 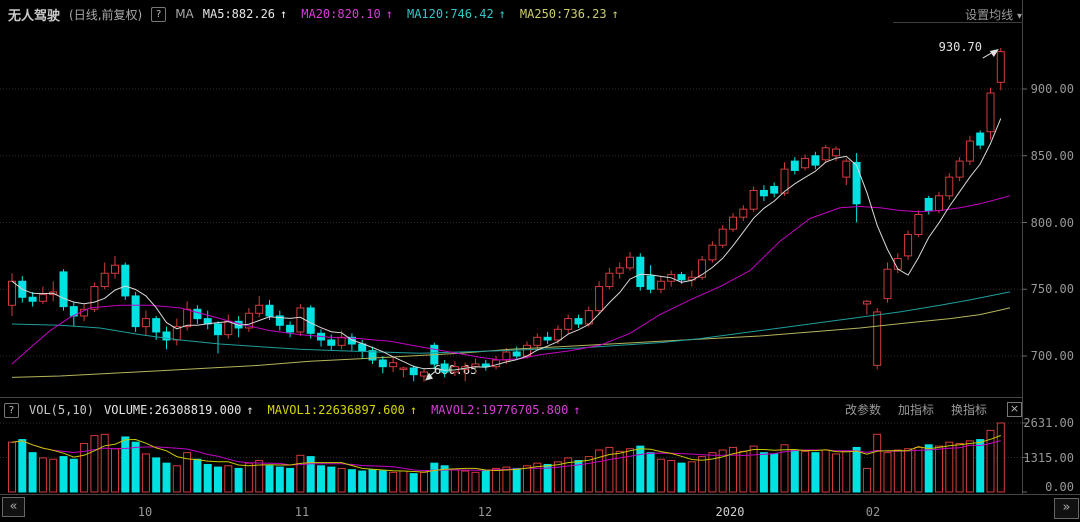 What do you see at coordinates (873, 512) in the screenshot?
I see `time-axis-tick: 02` at bounding box center [873, 512].